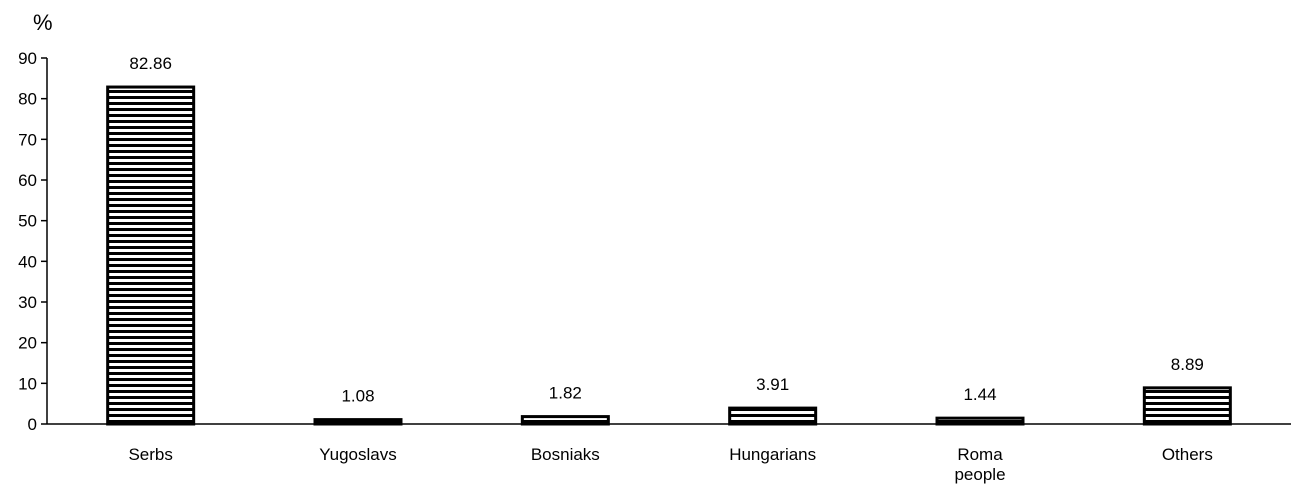 This screenshot has height=496, width=1296. I want to click on y-axis: 0 10 20 30 40 50 60 70 80 90, so click(33, 241).